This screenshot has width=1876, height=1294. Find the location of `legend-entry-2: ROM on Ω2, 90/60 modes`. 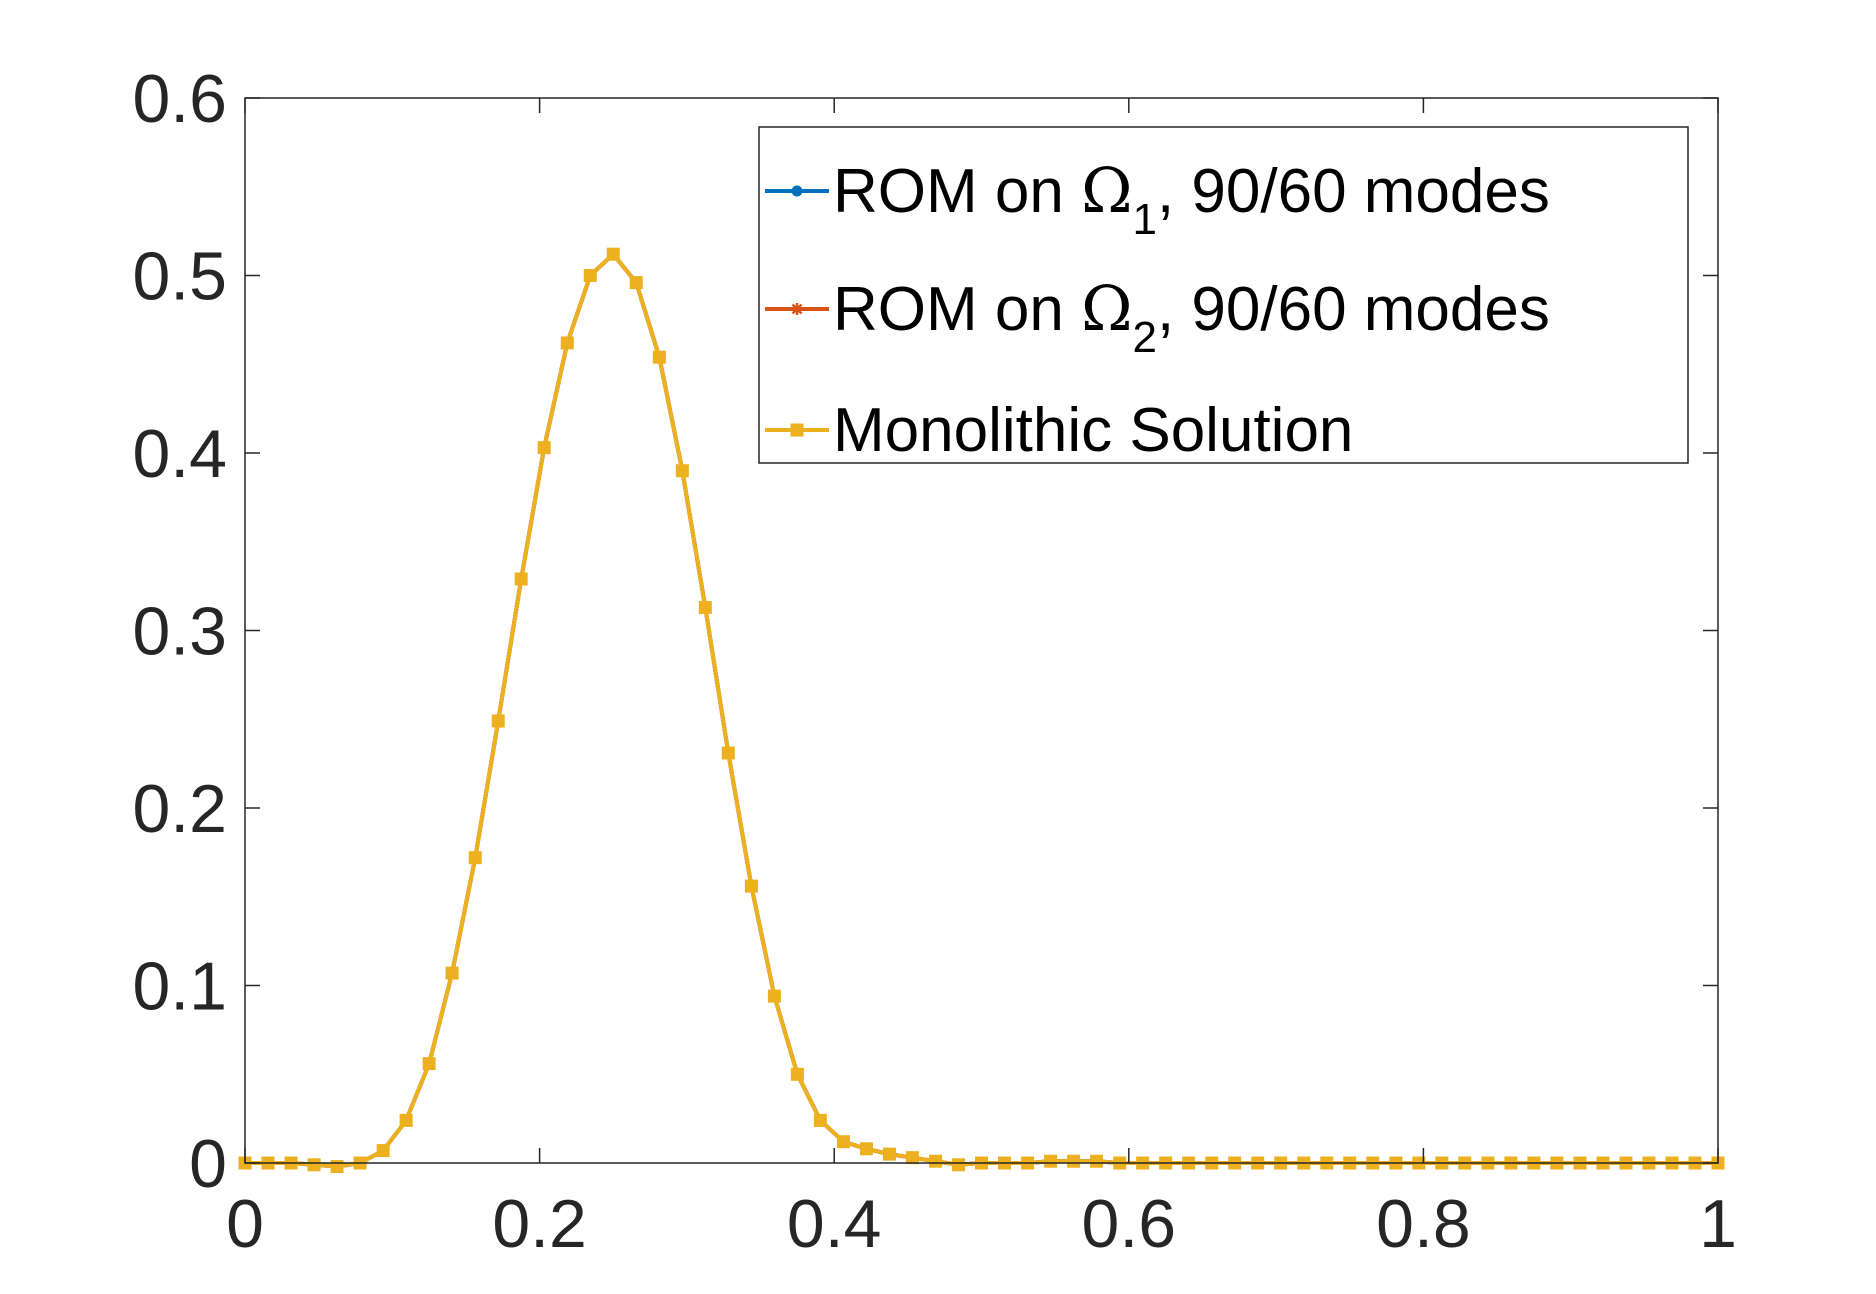

legend-entry-2: ROM on Ω2, 90/60 modes is located at coordinates (1157, 317).